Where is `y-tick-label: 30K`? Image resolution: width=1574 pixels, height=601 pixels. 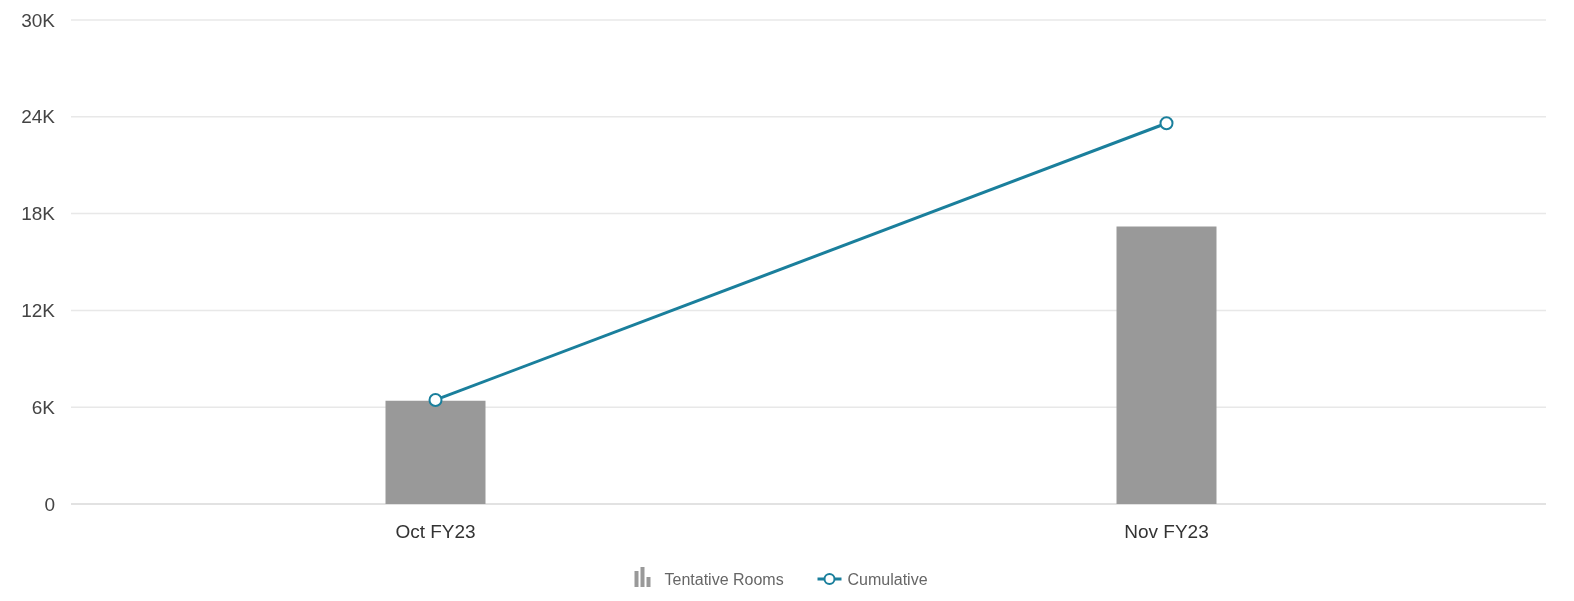
y-tick-label: 30K is located at coordinates (38, 20).